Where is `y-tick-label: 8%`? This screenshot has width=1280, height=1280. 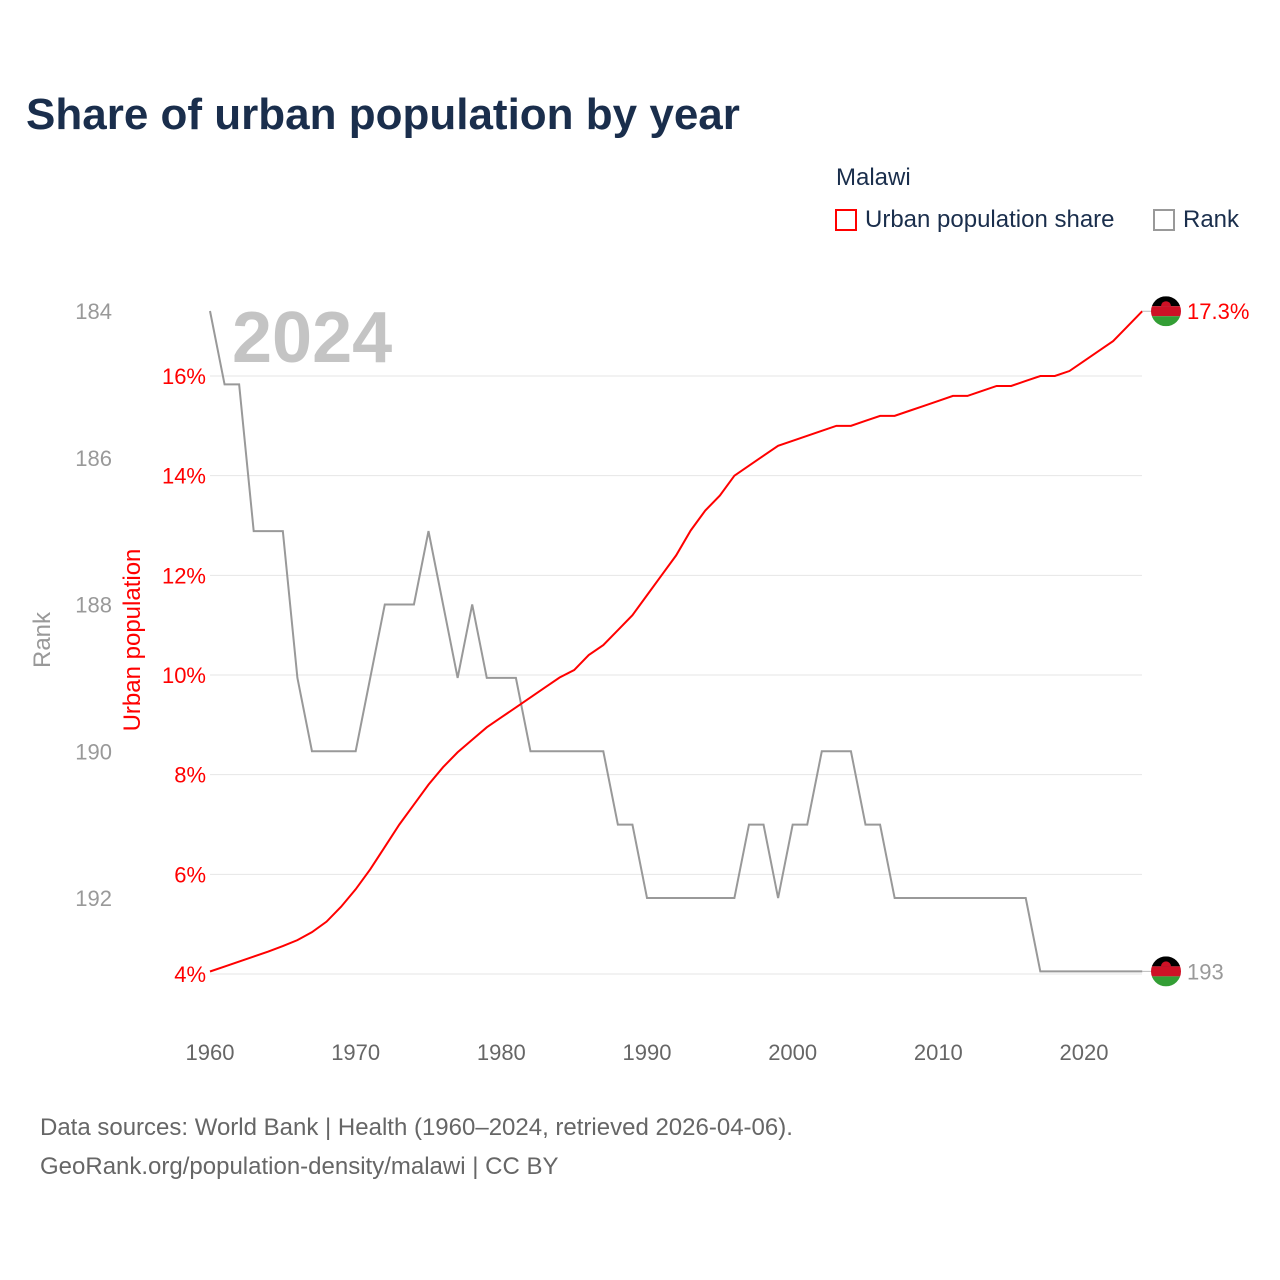 y-tick-label: 8% is located at coordinates (190, 775).